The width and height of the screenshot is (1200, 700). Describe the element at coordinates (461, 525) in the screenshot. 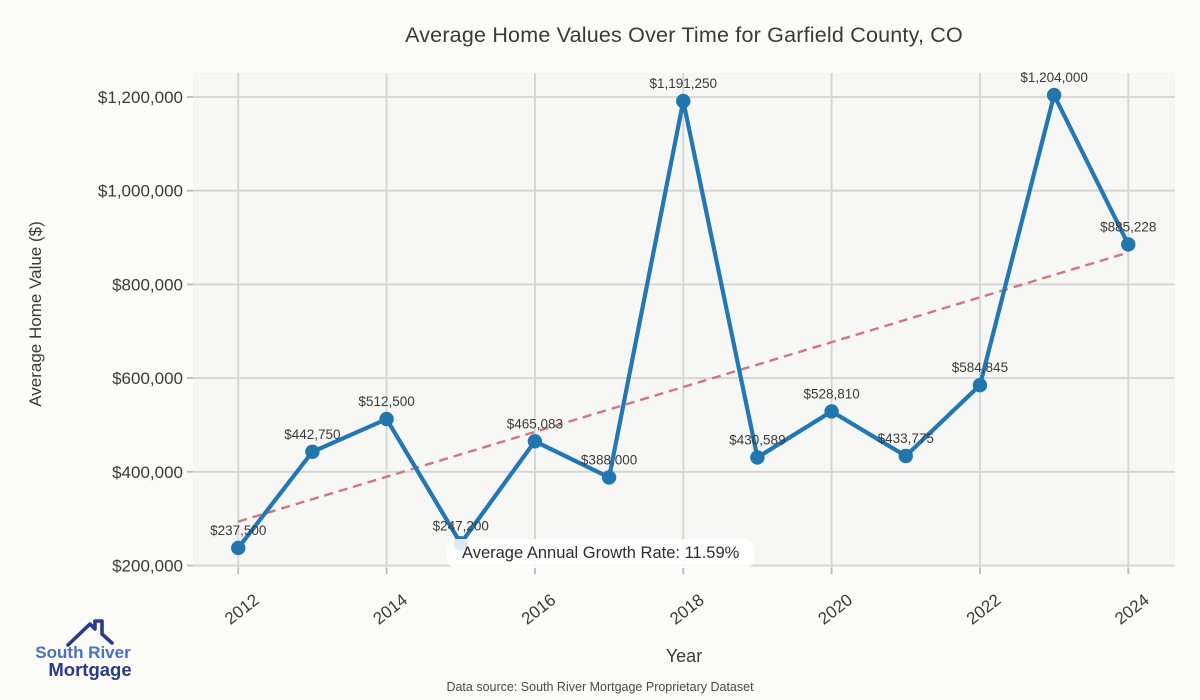

I see `data-point-label: $247,200` at that location.